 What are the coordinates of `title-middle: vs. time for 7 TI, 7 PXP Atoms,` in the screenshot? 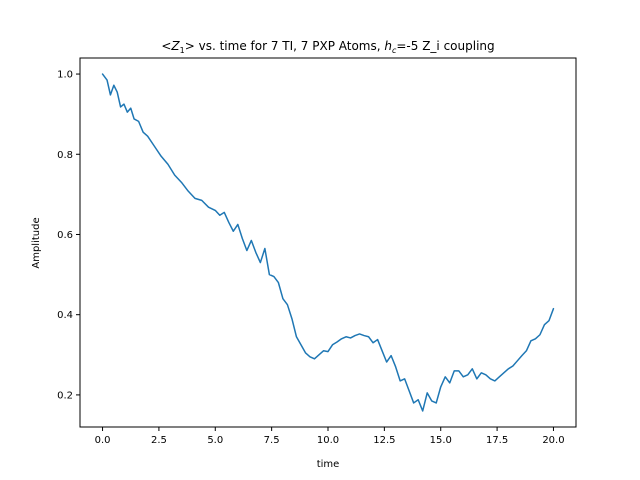 It's located at (290, 46).